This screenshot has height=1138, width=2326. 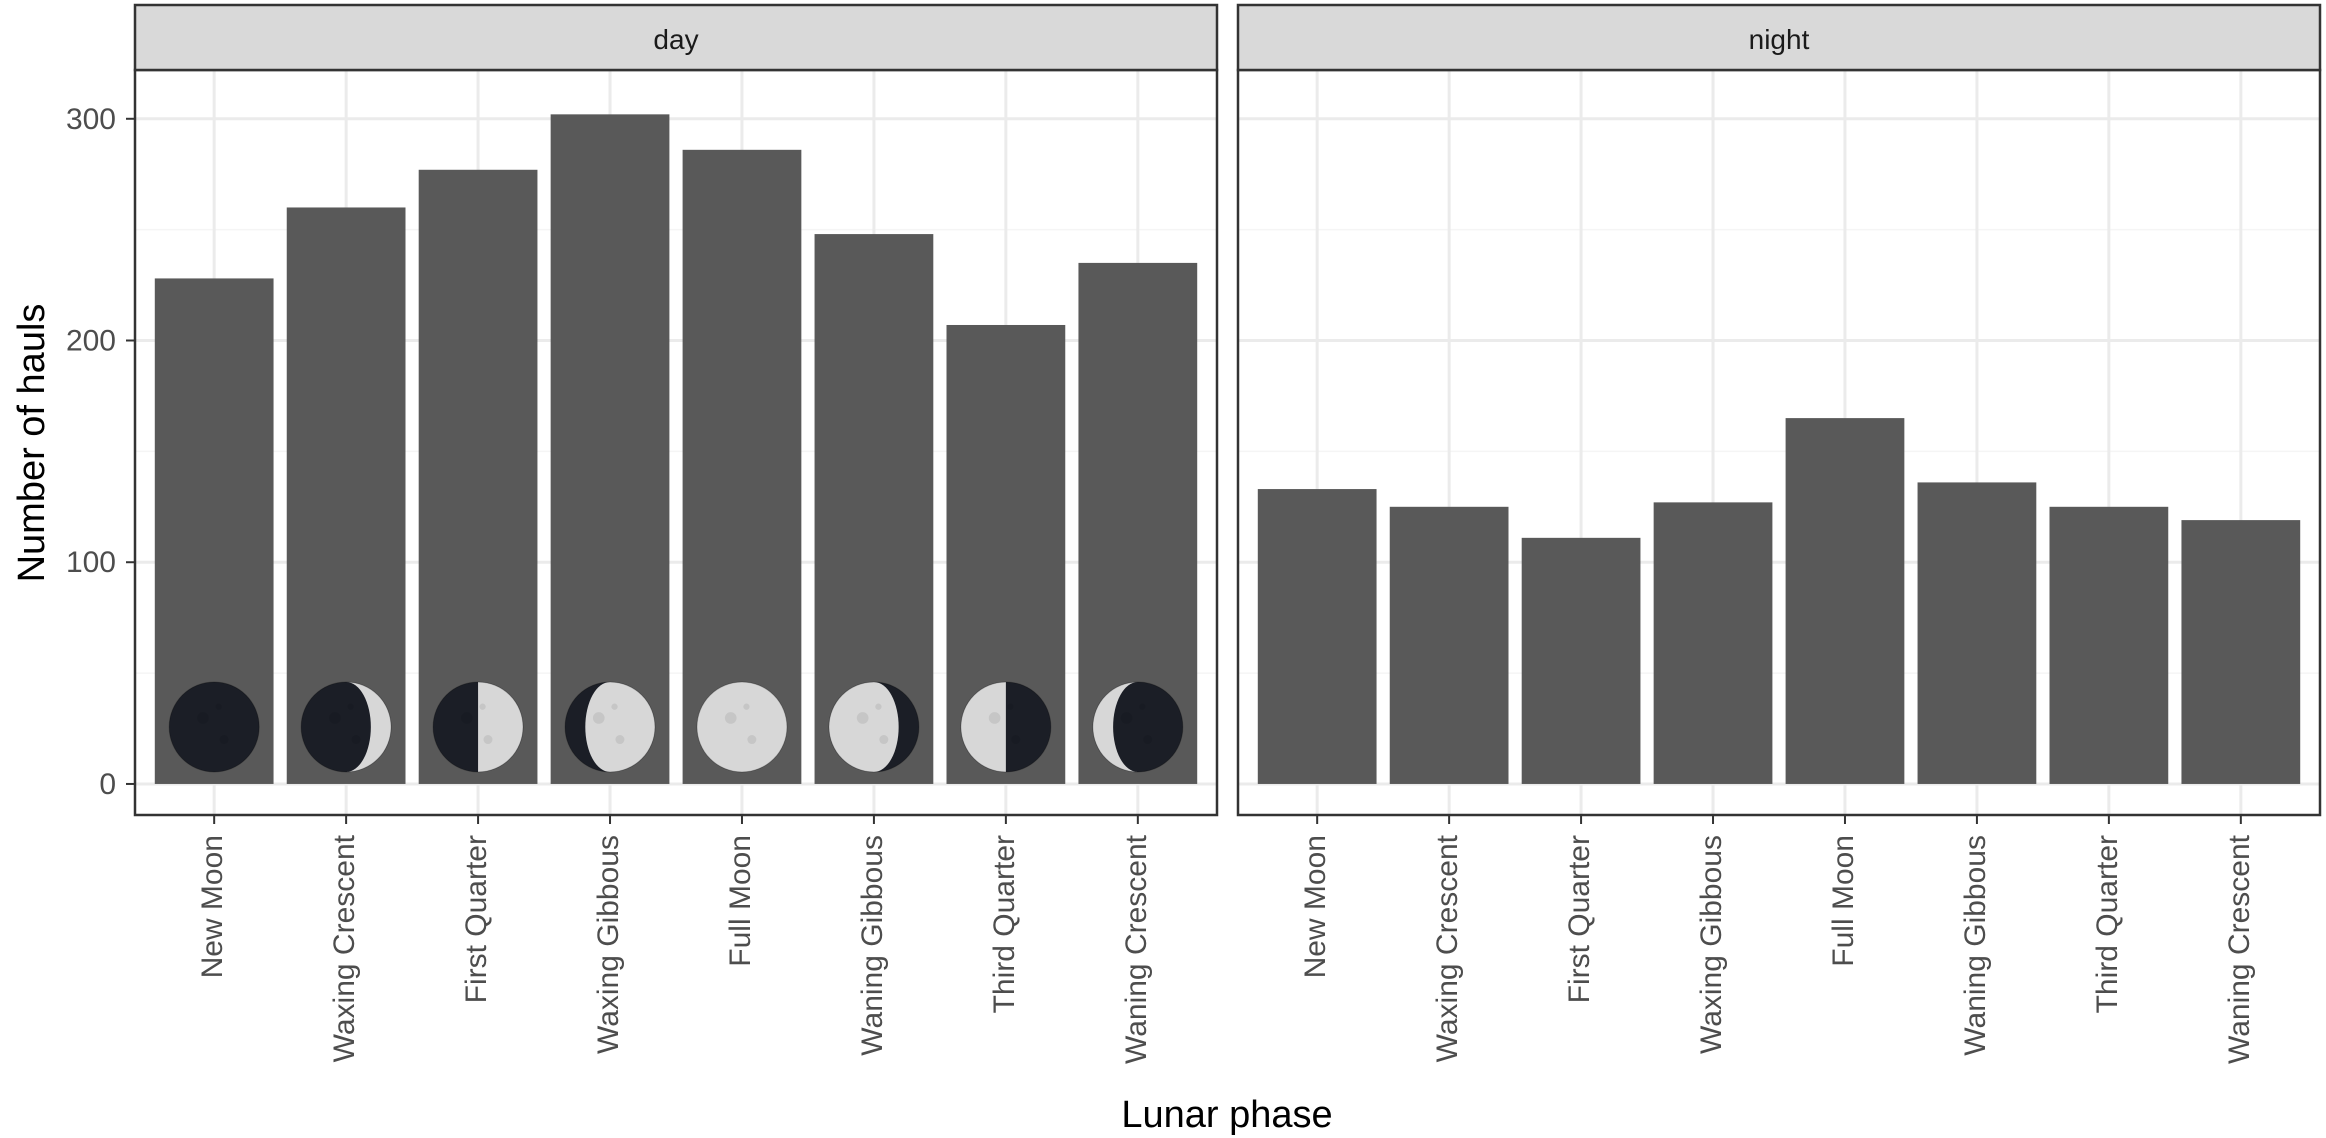 I want to click on waxing-crescent-moon-icon, so click(x=346, y=727).